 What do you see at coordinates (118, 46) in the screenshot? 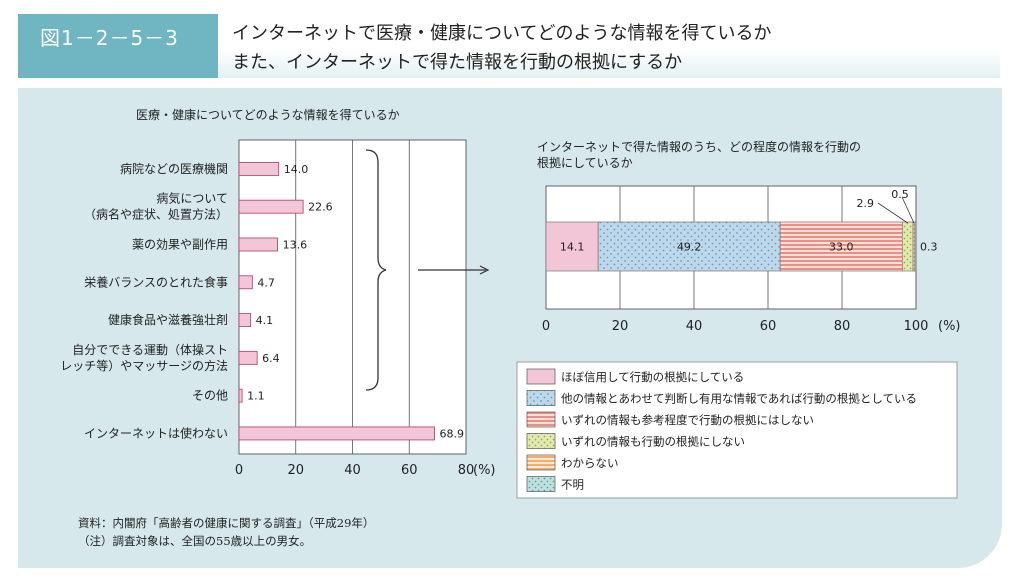
I see `figure-label: 図1－2－5－3` at bounding box center [118, 46].